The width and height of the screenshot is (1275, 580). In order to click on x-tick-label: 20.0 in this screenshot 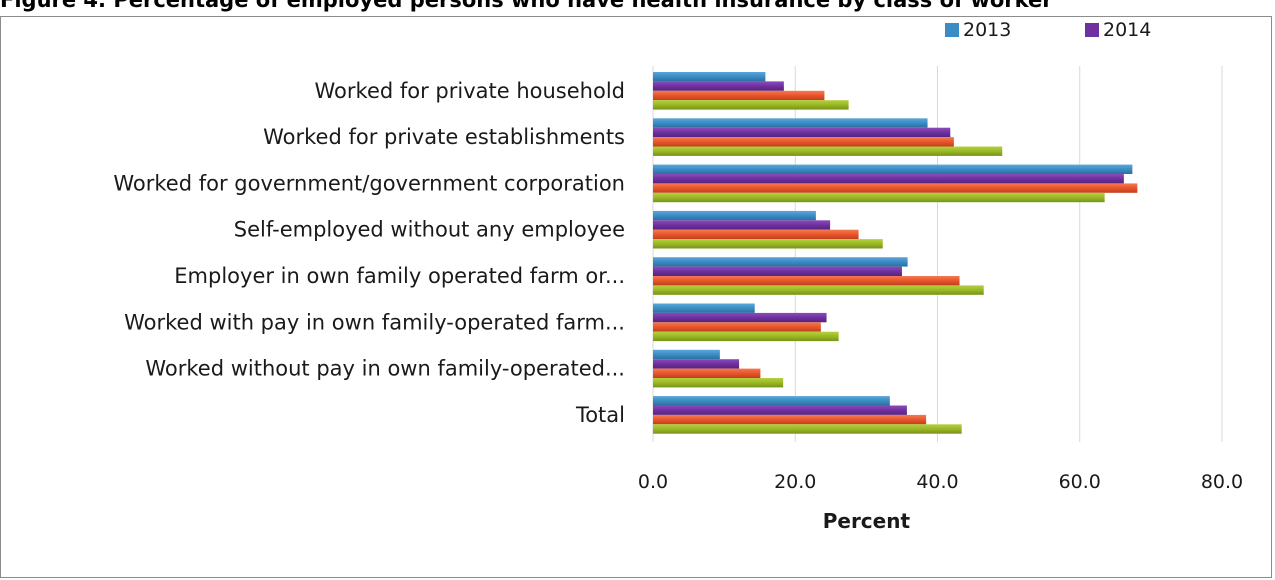, I will do `click(795, 482)`.